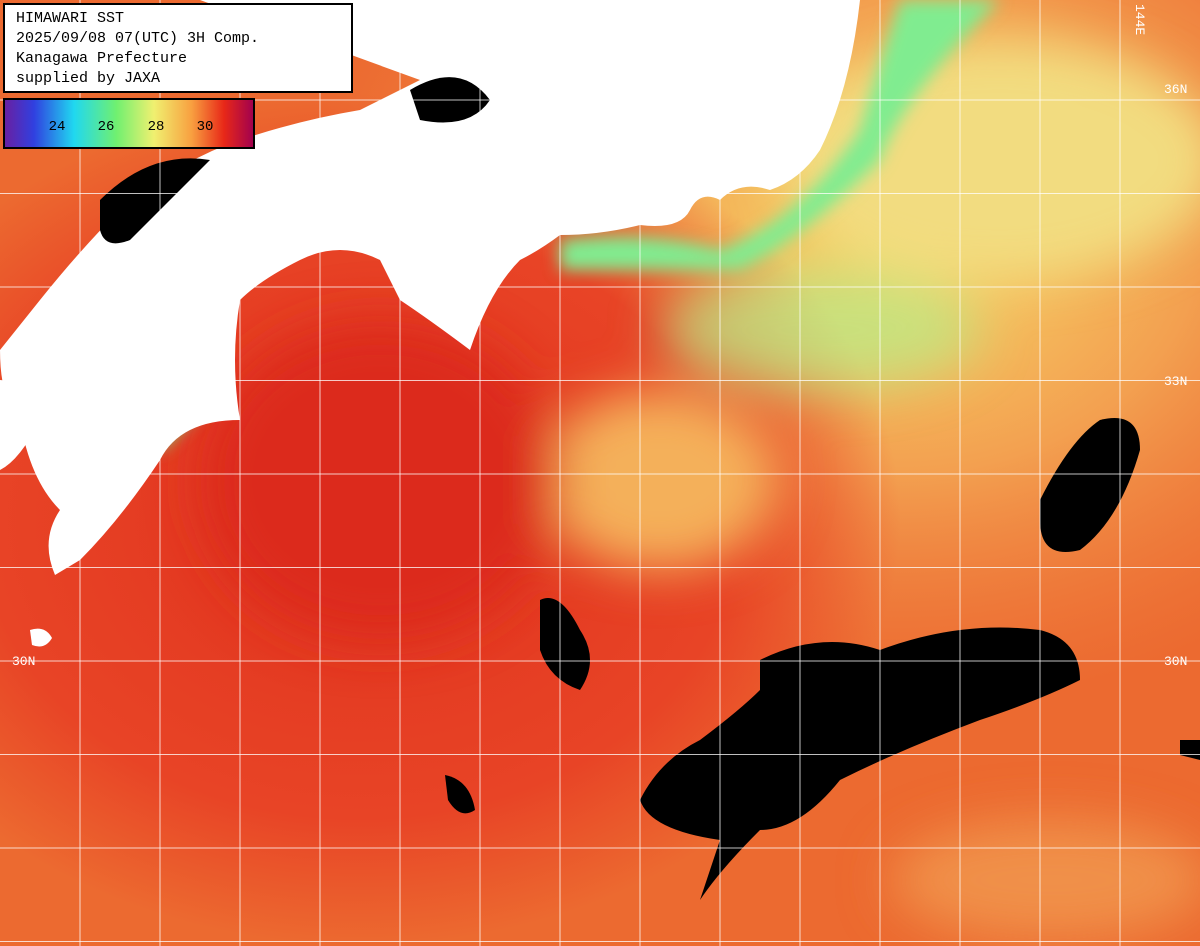  Describe the element at coordinates (1175, 381) in the screenshot. I see `lat-label: 33N` at that location.